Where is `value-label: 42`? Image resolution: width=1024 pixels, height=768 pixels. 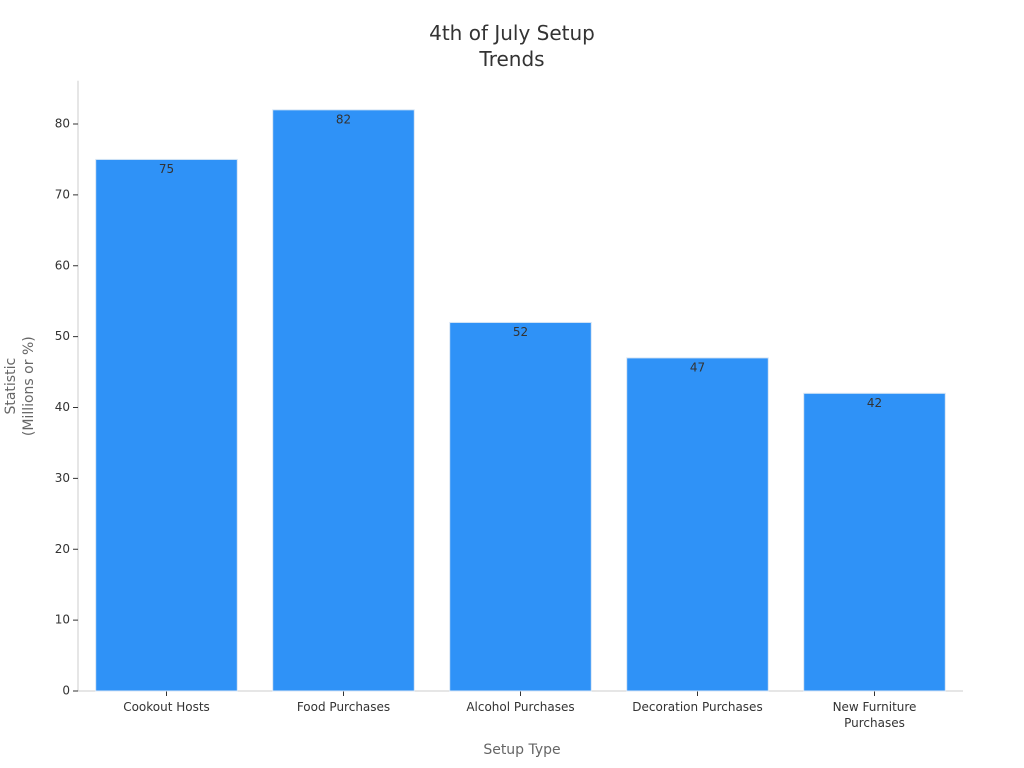
value-label: 42 is located at coordinates (874, 403).